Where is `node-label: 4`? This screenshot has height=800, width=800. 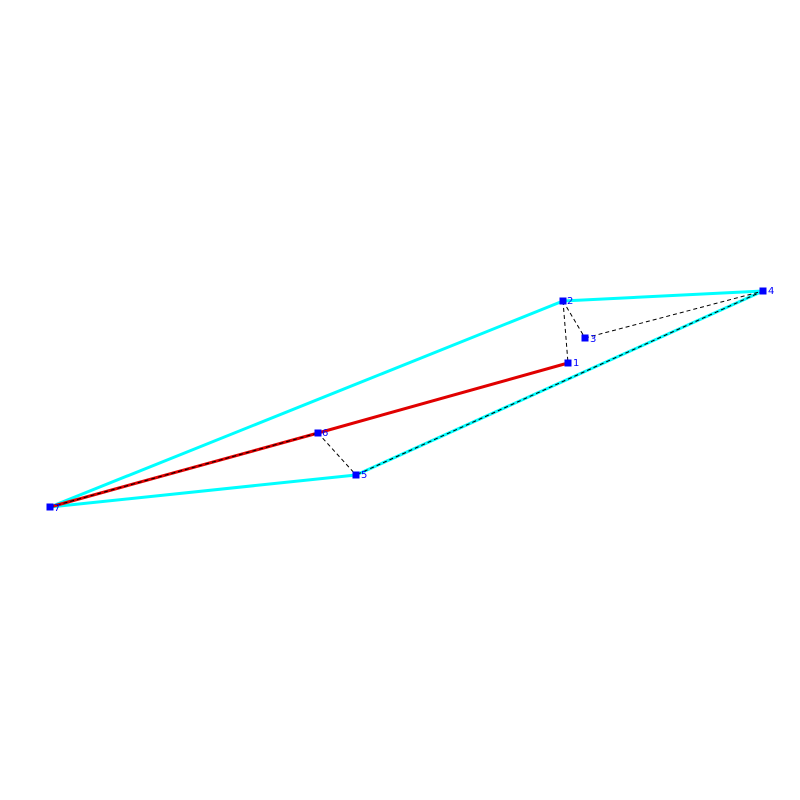 node-label: 4 is located at coordinates (771, 291).